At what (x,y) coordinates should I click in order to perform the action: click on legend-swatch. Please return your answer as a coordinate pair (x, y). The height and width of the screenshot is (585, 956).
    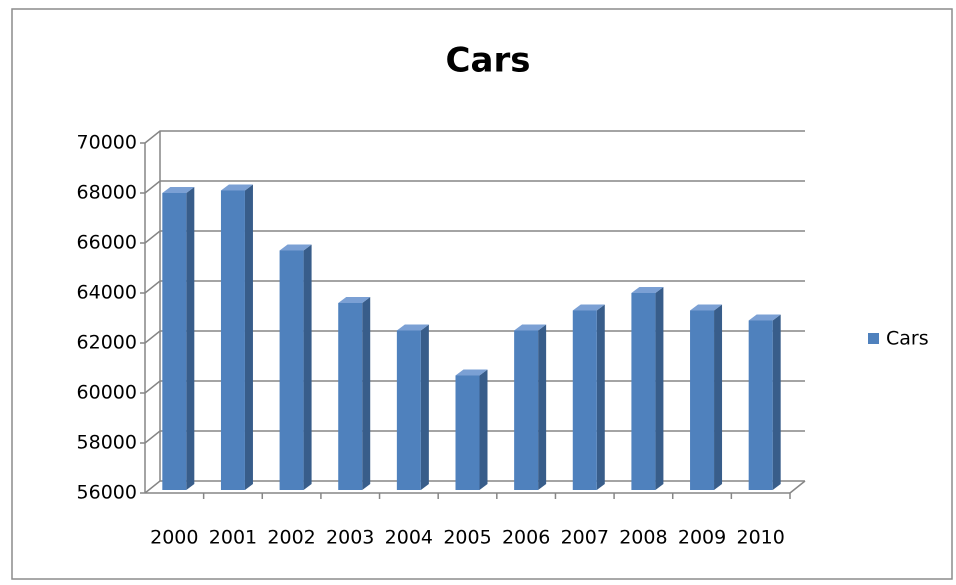
    Looking at the image, I should click on (873, 338).